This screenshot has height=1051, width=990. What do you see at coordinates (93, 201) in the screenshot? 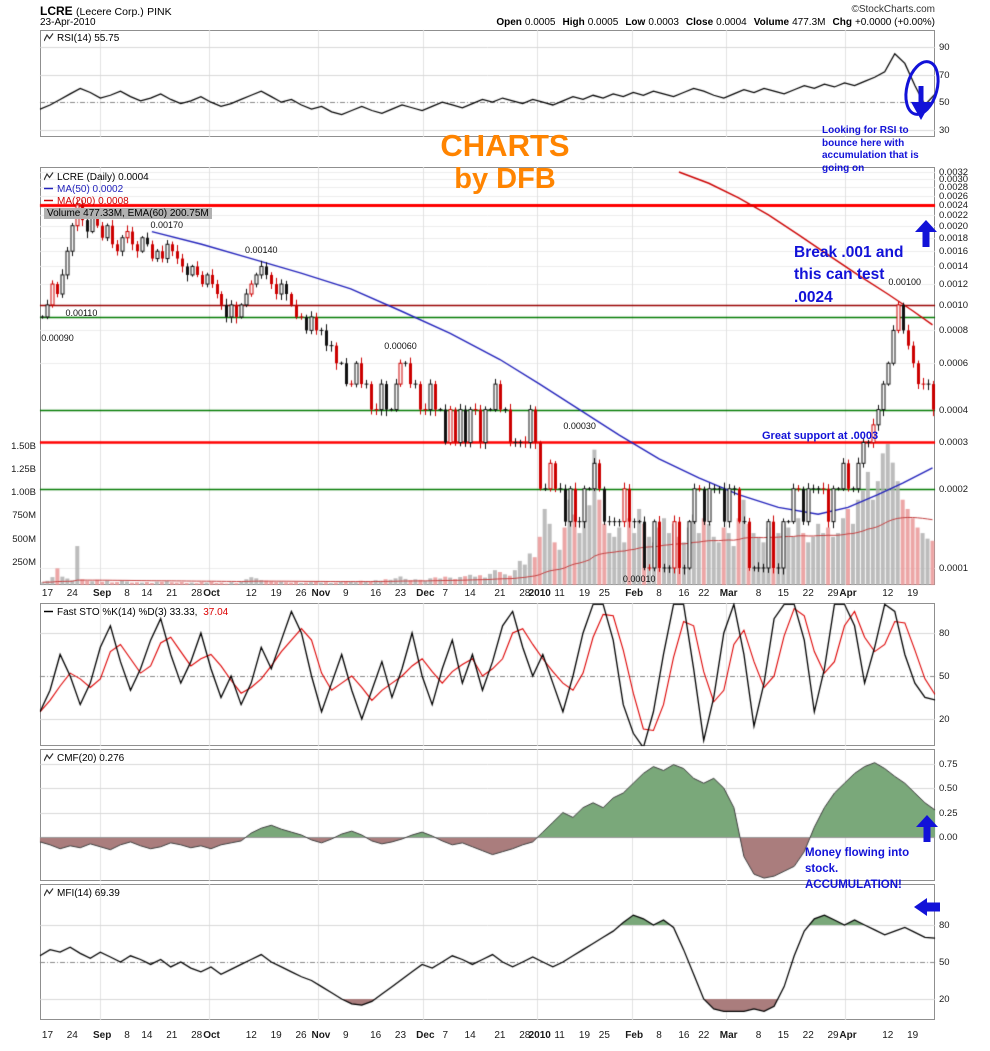
I see `ma200-label: MA(200) 0.0008` at bounding box center [93, 201].